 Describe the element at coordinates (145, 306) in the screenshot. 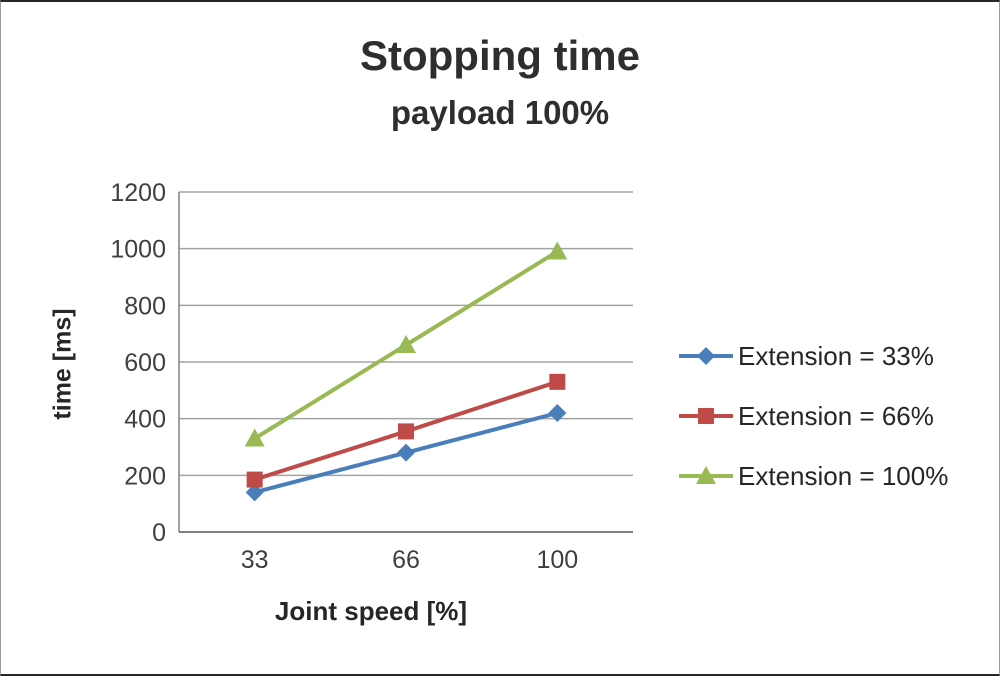

I see `y-tick-label: 800` at that location.